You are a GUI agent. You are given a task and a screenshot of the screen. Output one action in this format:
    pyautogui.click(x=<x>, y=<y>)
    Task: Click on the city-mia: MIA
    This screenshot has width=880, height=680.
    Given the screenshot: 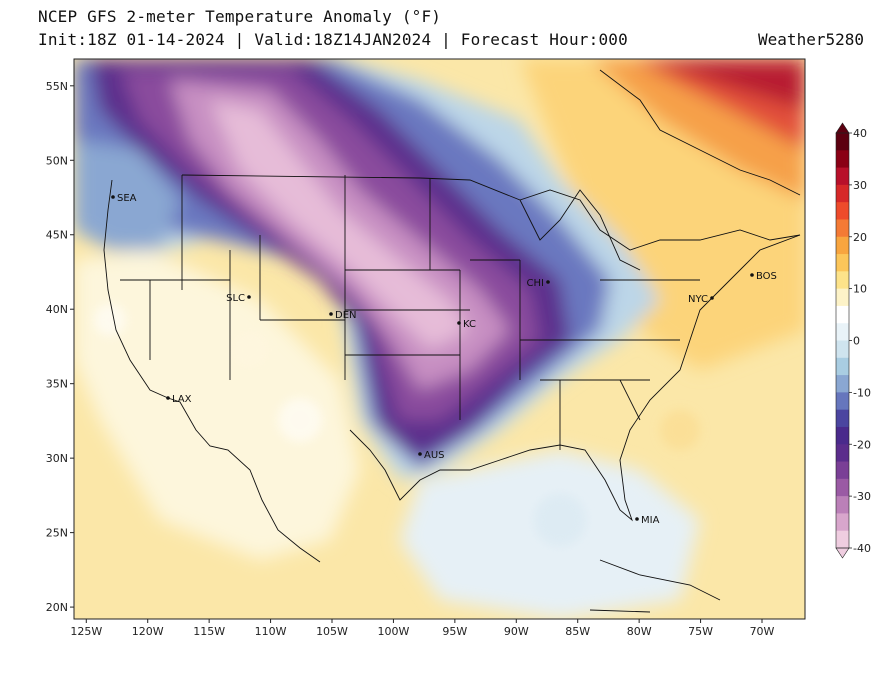 What is the action you would take?
    pyautogui.click(x=647, y=520)
    